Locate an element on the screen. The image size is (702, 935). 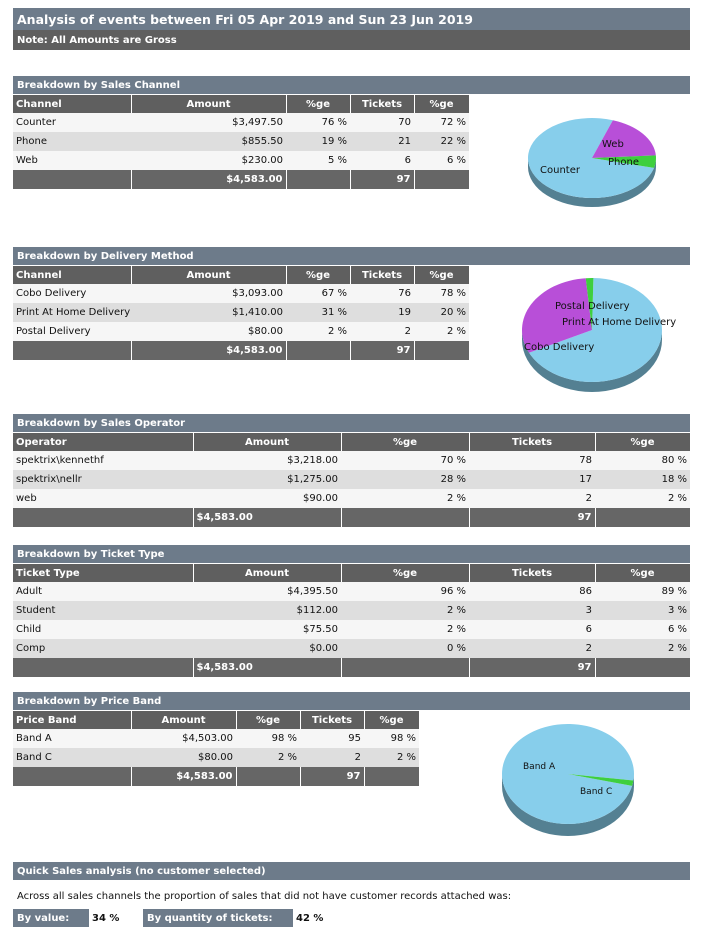
table-row: Comp $0.00 0 % 2 2 % is located at coordinates (351, 648).